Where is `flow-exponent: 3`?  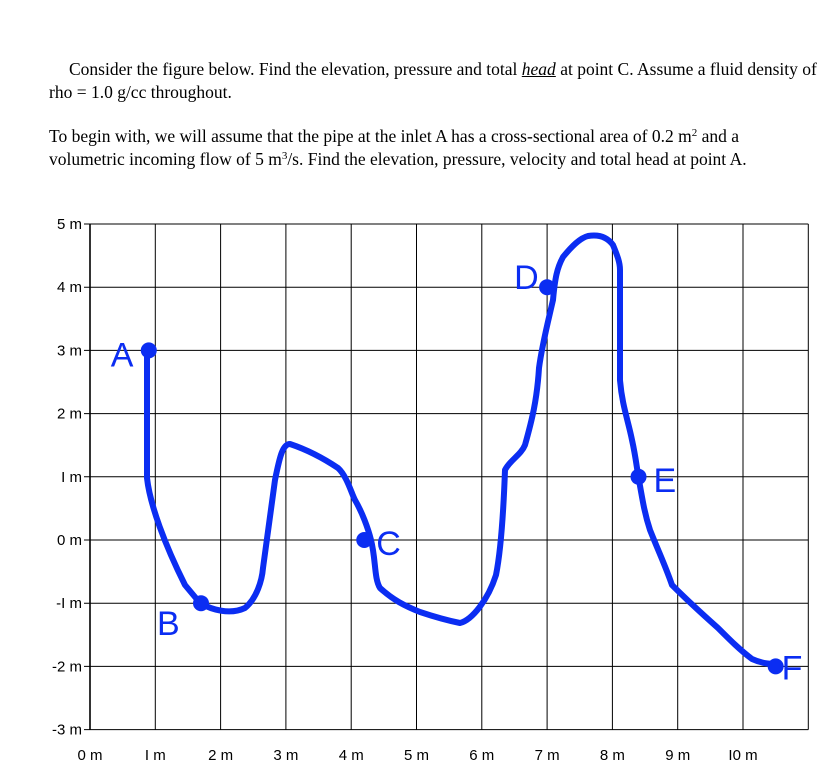 flow-exponent: 3 is located at coordinates (284, 156).